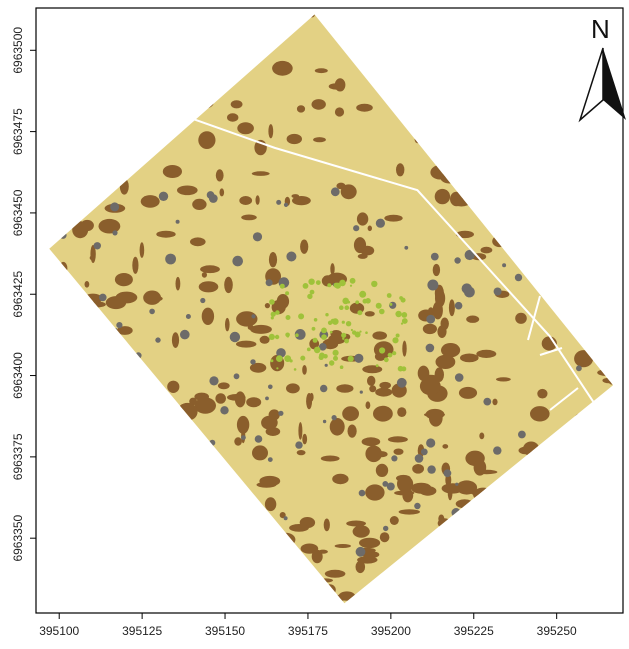 Image resolution: width=629 pixels, height=649 pixels. I want to click on path-branch, so click(534, 318).